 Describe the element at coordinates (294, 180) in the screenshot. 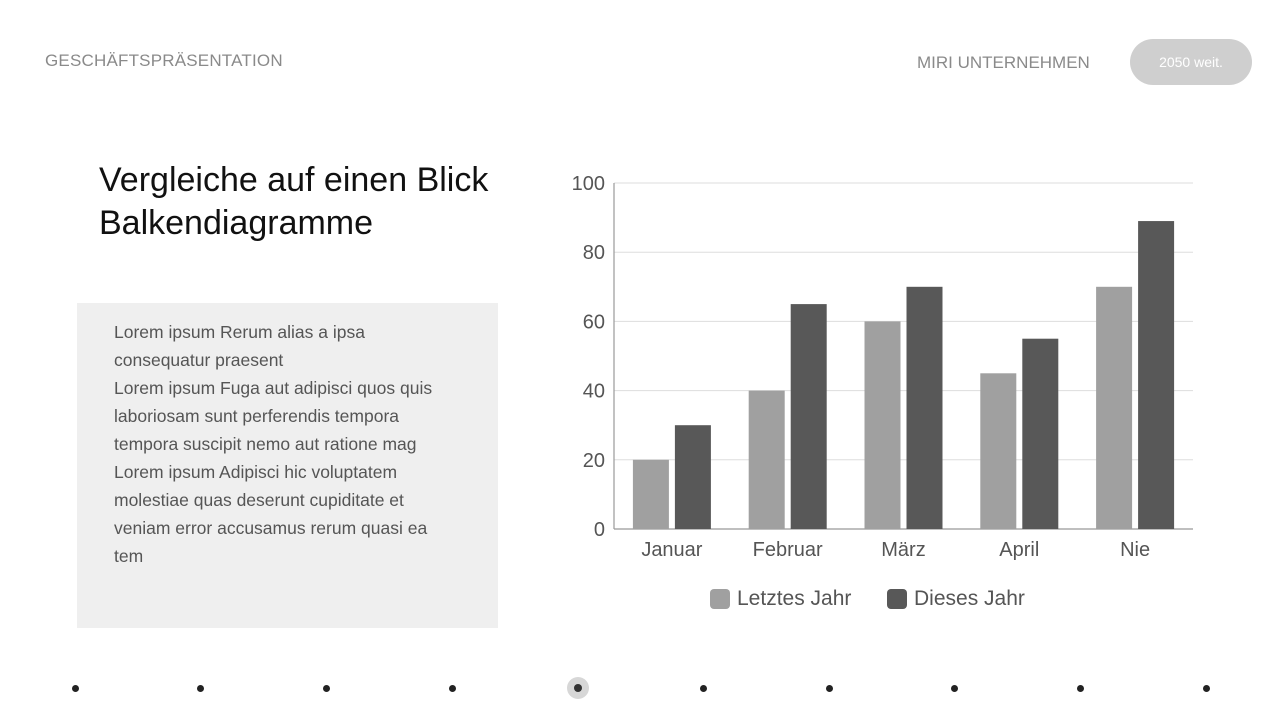

I see `slide-title-line1: Vergleiche auf einen Blick` at that location.